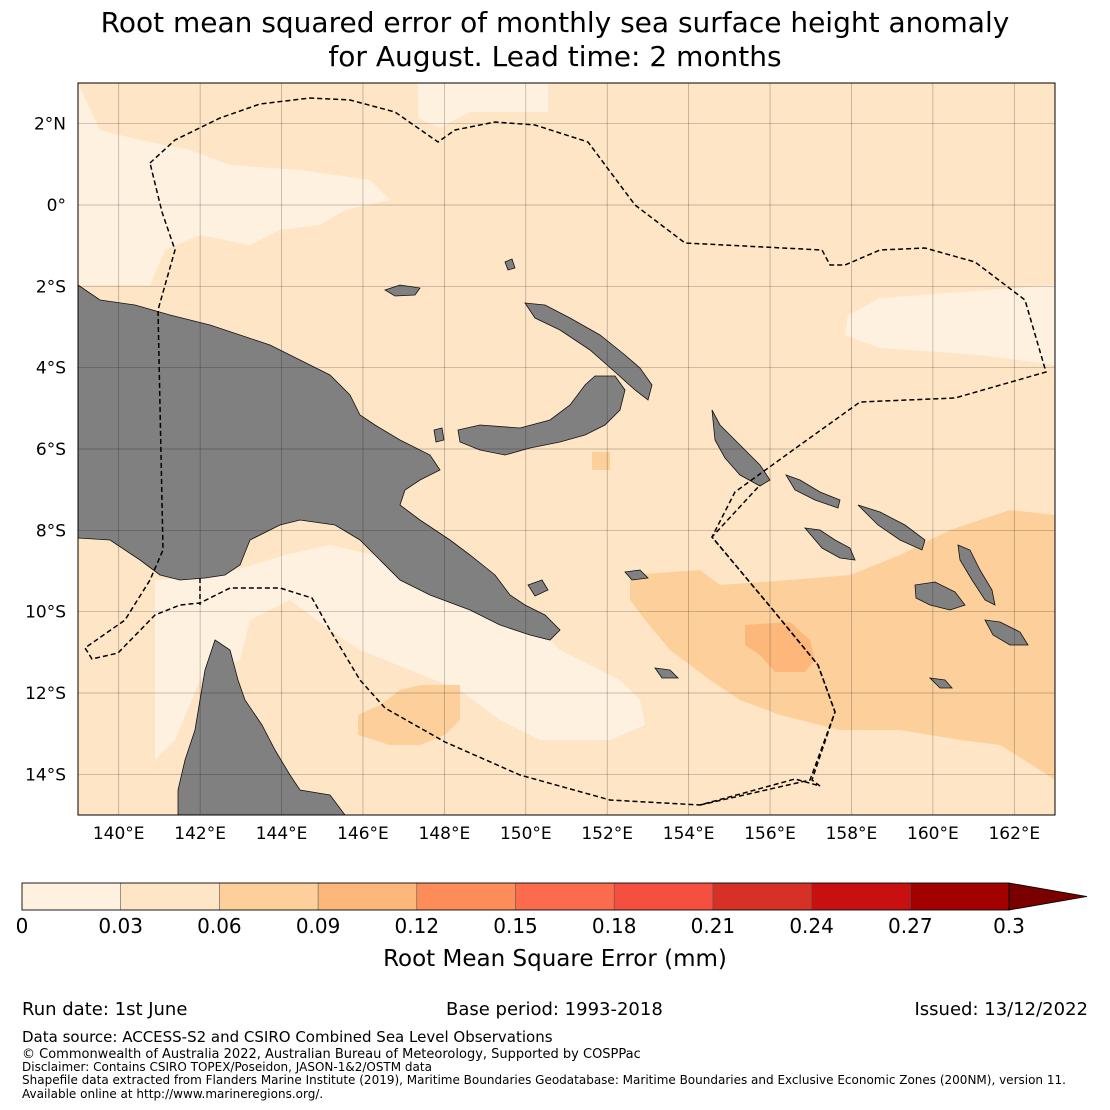  I want to click on eez-boundary-solomons, so click(767, 645).